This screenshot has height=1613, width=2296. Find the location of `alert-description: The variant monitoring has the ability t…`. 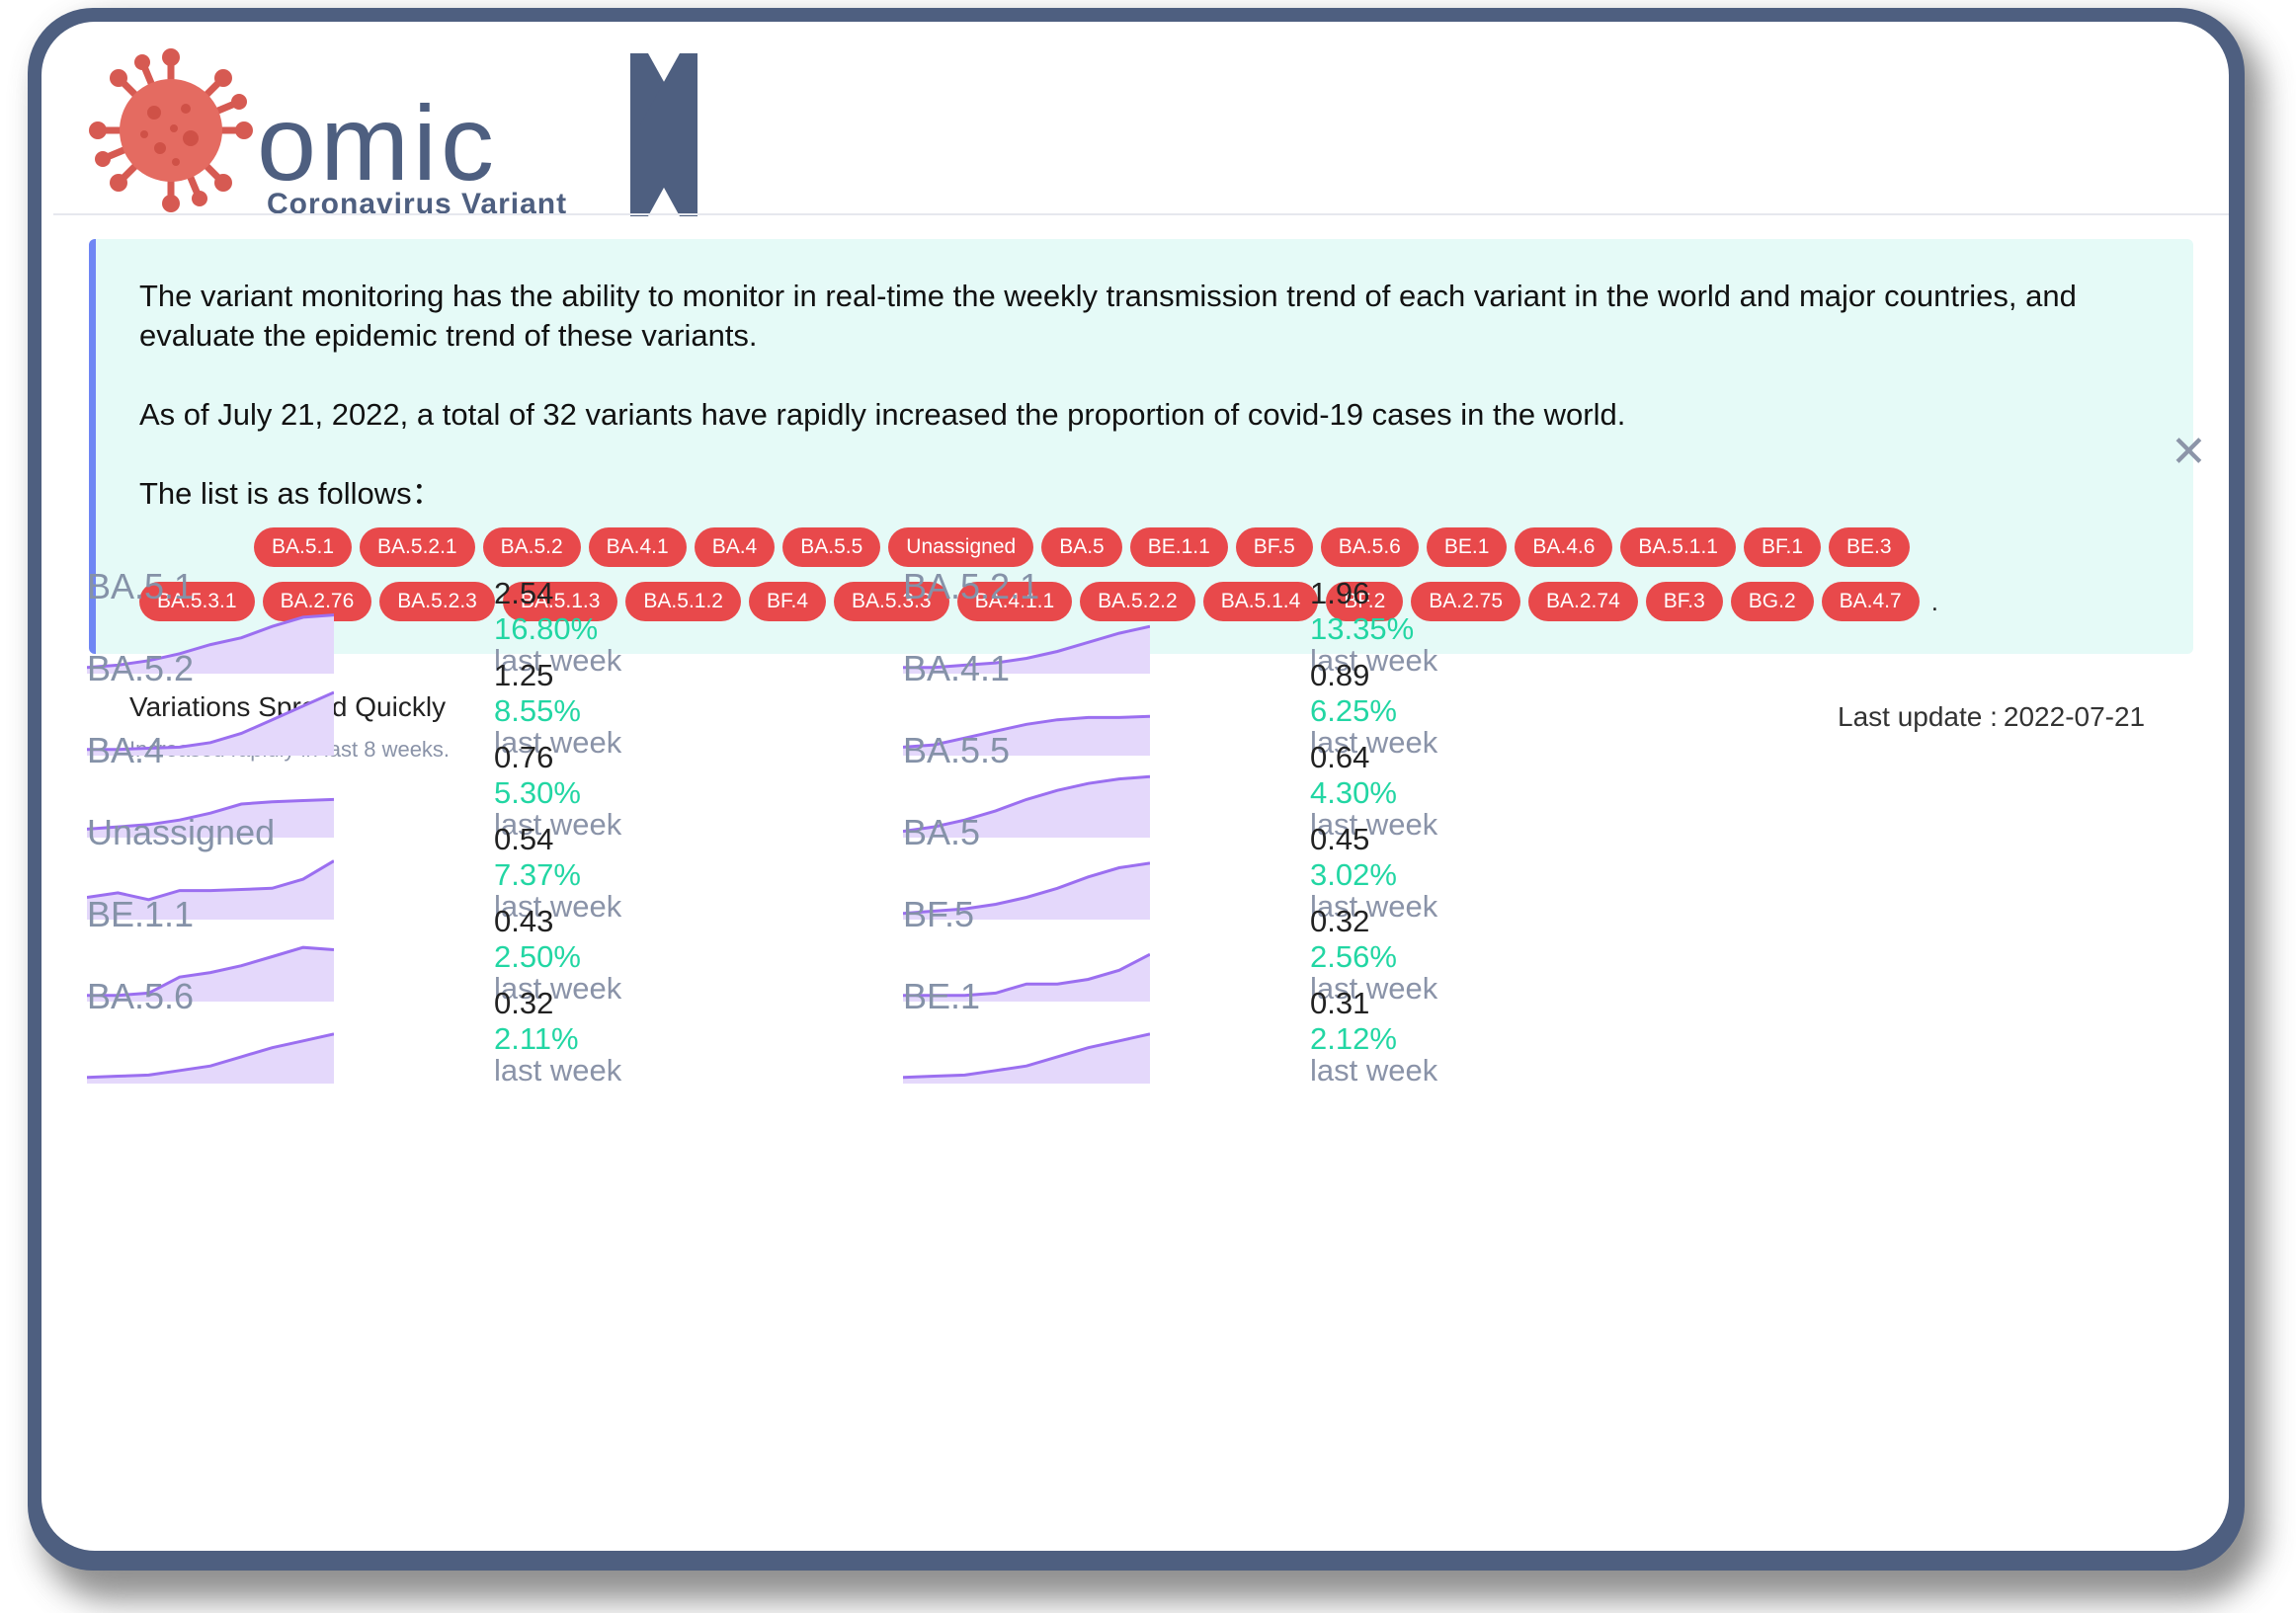

alert-description: The variant monitoring has the ability t… is located at coordinates (1108, 316).